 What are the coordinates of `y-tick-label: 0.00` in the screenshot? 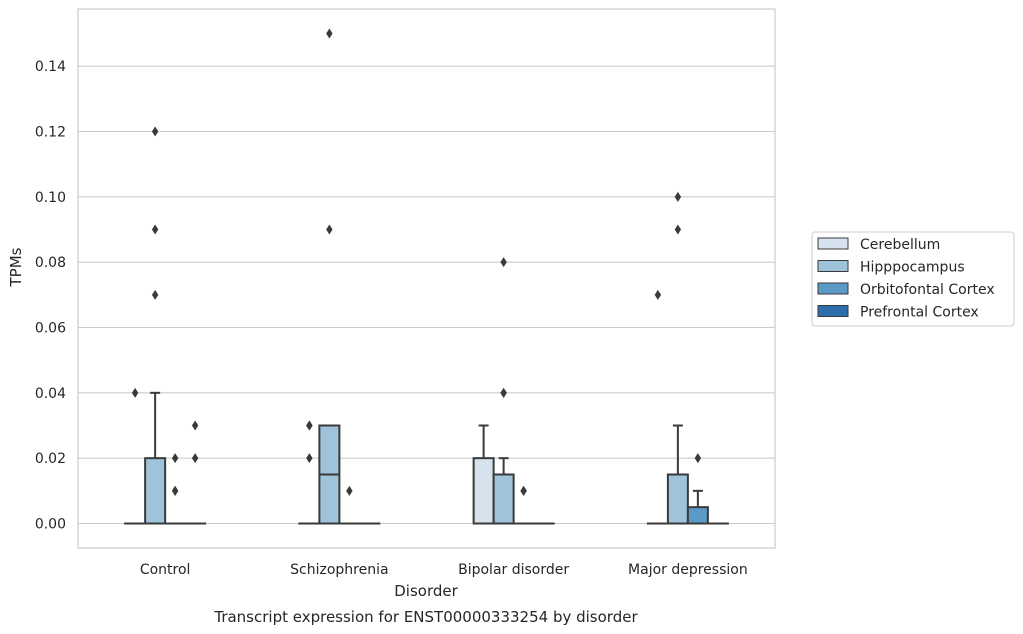 It's located at (50, 525).